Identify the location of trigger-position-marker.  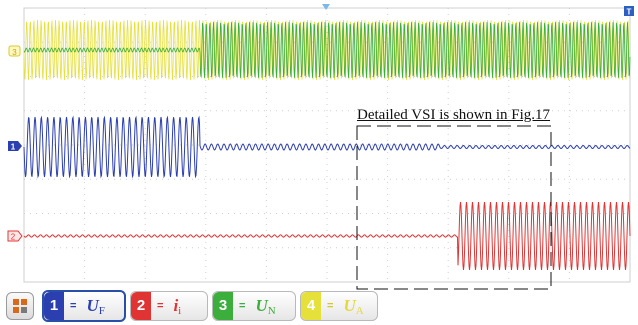
(326, 7).